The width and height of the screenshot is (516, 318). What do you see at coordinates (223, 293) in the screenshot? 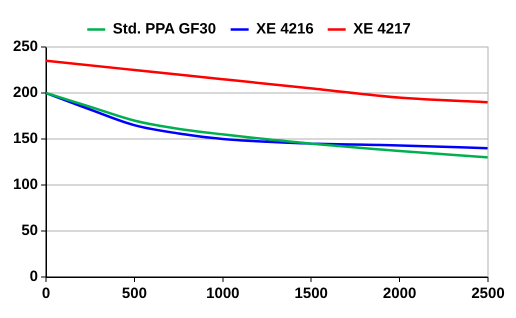
I see `x-tick-label: 1000` at bounding box center [223, 293].